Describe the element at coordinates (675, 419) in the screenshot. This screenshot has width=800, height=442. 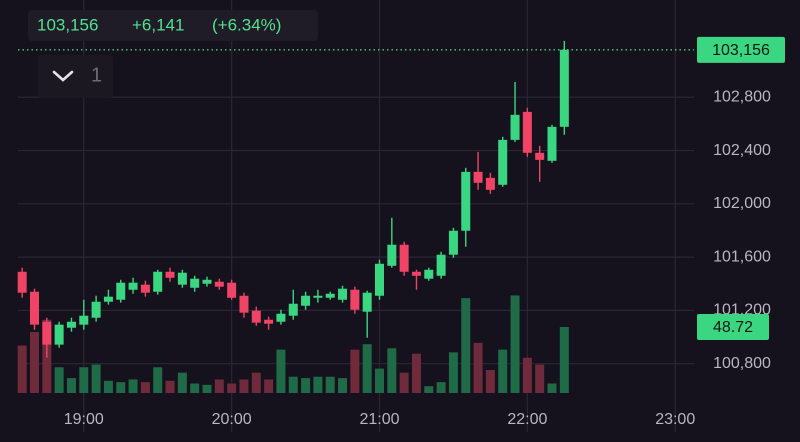
I see `x-tick-label: 23:00` at that location.